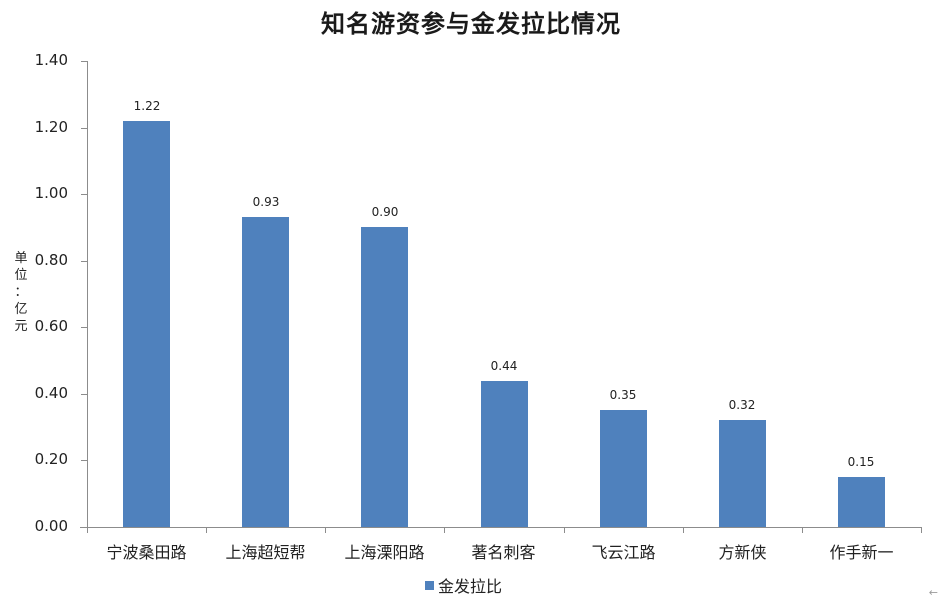  What do you see at coordinates (503, 552) in the screenshot?
I see `x-category-label: 著名刺客` at bounding box center [503, 552].